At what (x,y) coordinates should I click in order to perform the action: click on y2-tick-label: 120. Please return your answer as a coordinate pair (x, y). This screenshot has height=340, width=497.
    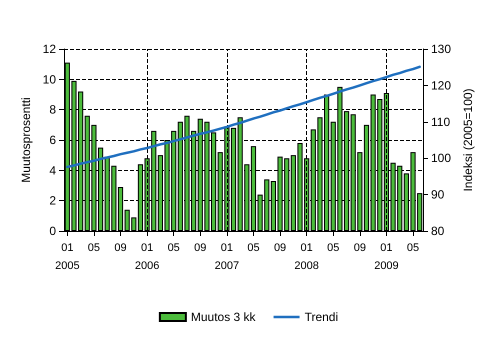
    Looking at the image, I should click on (441, 85).